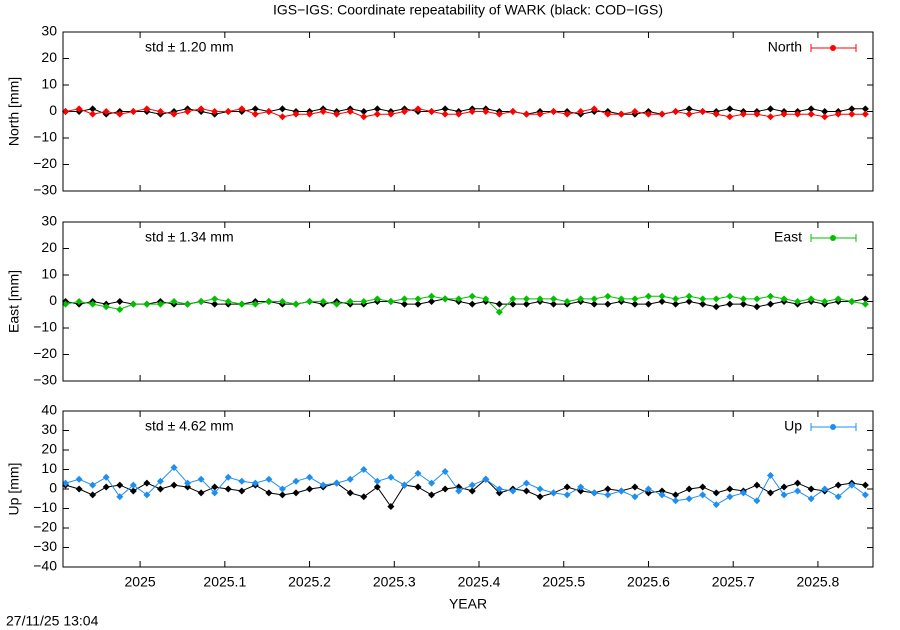  What do you see at coordinates (53, 488) in the screenshot?
I see `y-tick-label: 0` at bounding box center [53, 488].